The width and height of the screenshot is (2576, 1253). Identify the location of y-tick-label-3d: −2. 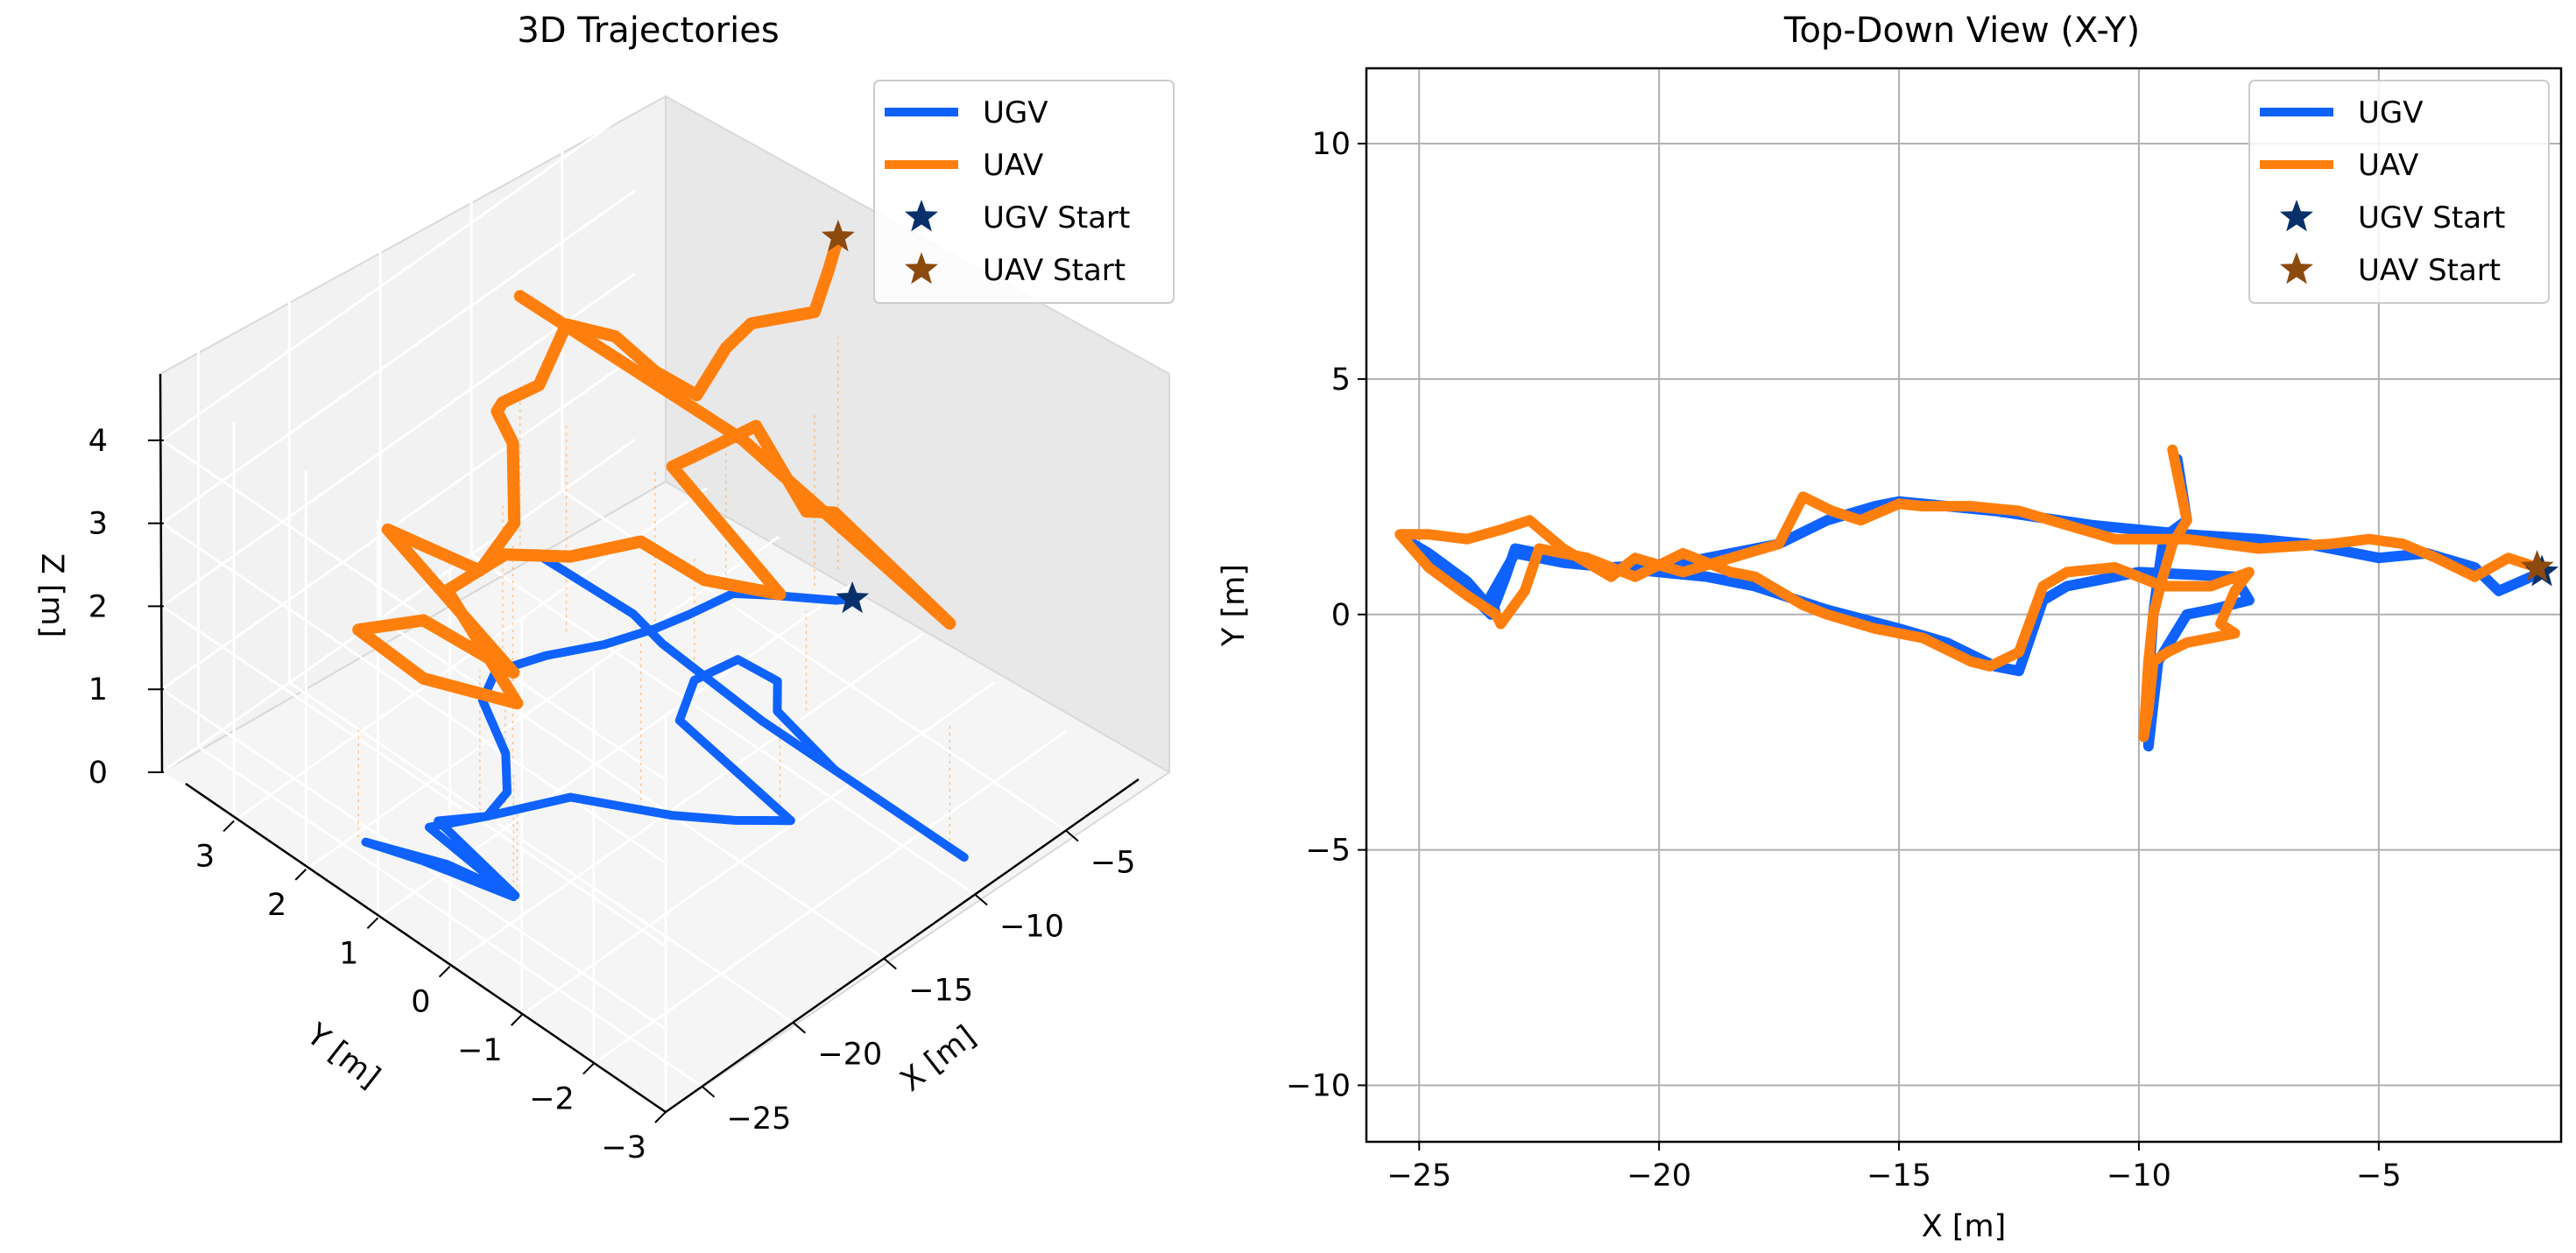
(552, 1099).